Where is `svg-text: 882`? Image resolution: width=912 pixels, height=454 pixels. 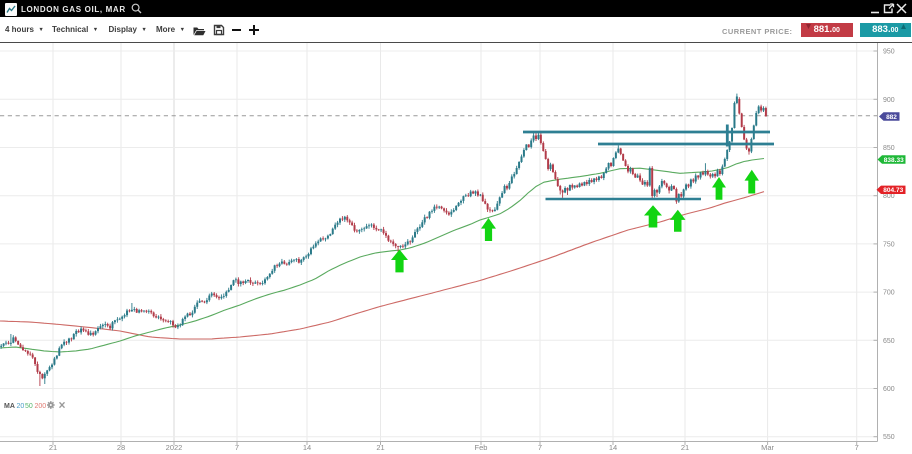 svg-text: 882 is located at coordinates (891, 117).